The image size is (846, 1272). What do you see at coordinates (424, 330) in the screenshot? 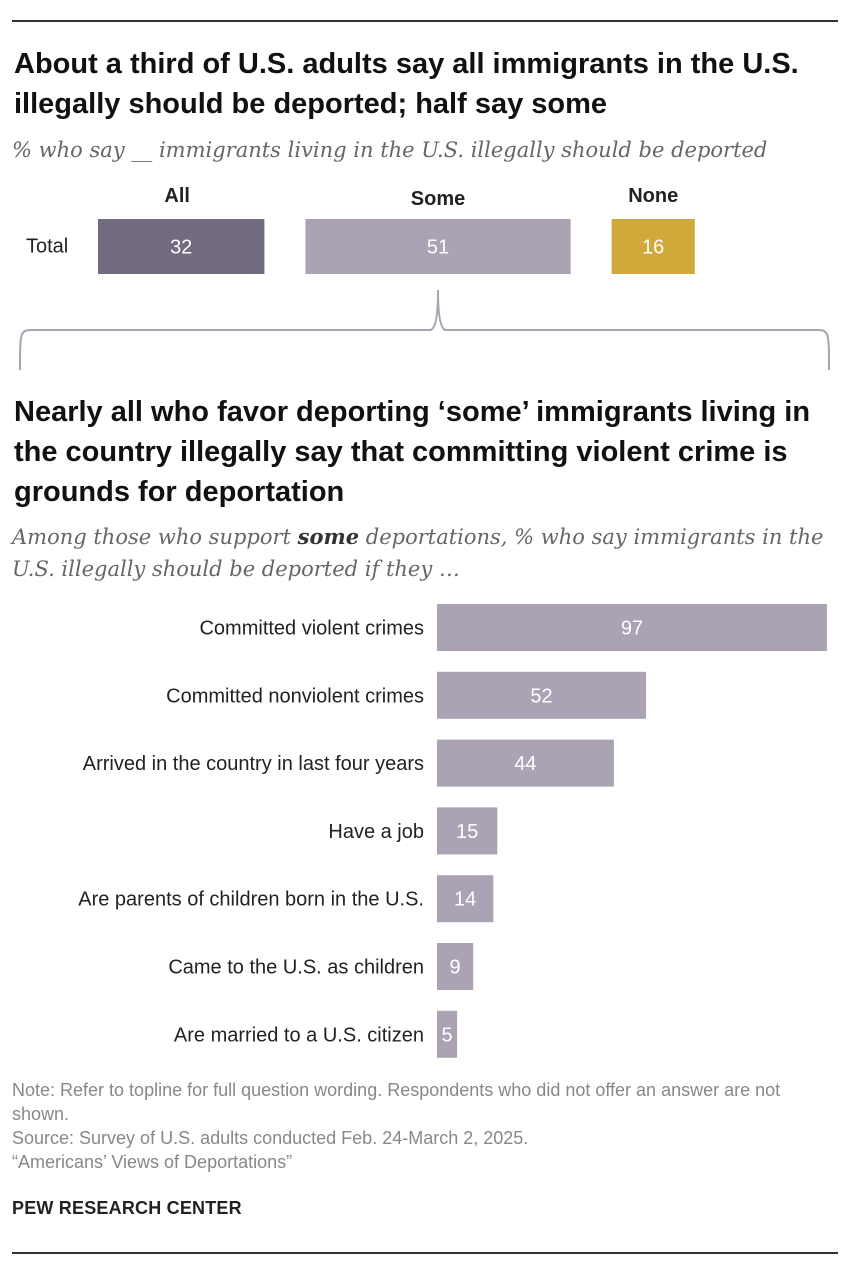
I see `bracket-connector` at bounding box center [424, 330].